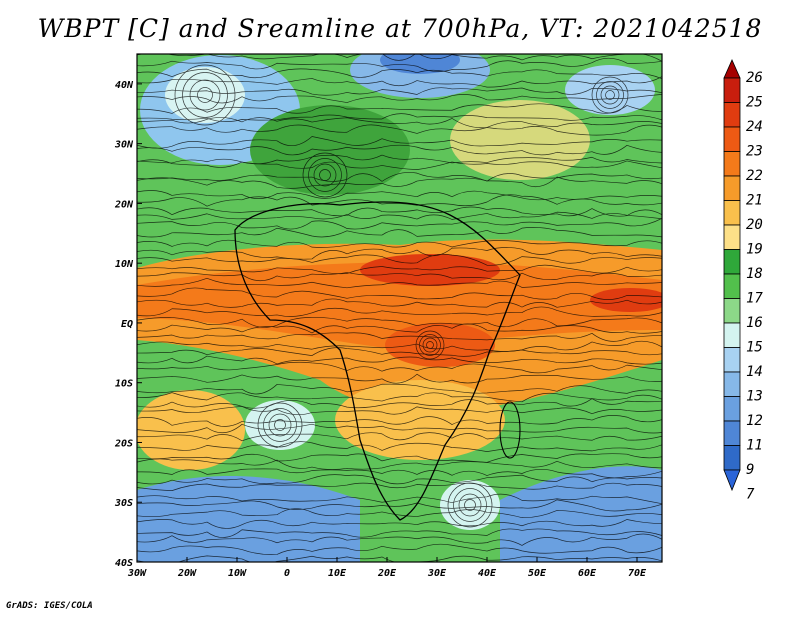  What do you see at coordinates (732, 480) in the screenshot?
I see `colorbar-bottom-arrow` at bounding box center [732, 480].